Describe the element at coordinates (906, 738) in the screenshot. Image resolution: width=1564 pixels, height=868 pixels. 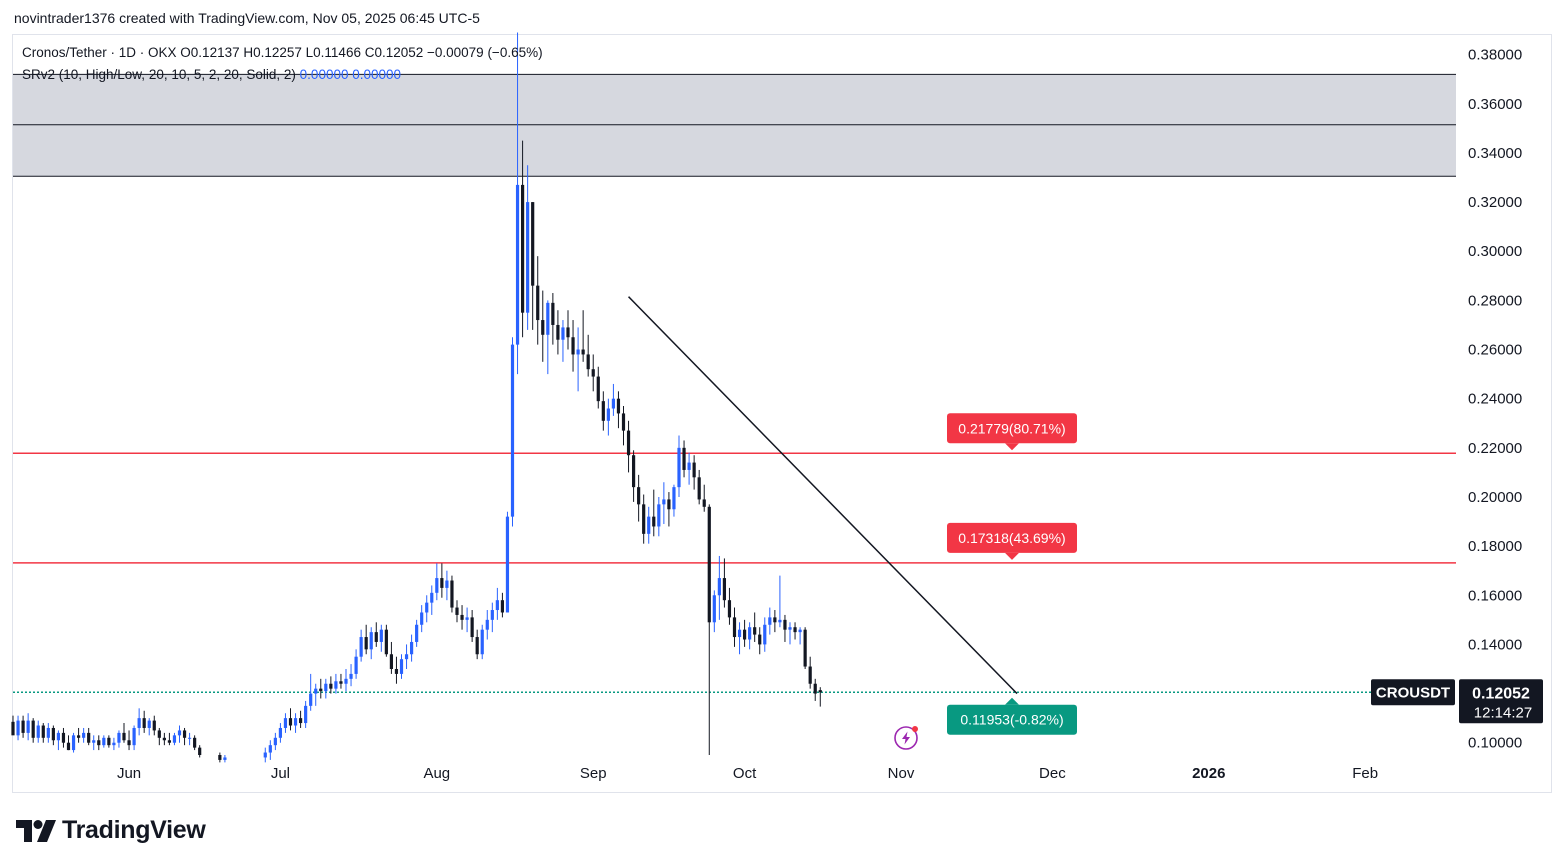
I see `lightning-bolt-icon` at that location.